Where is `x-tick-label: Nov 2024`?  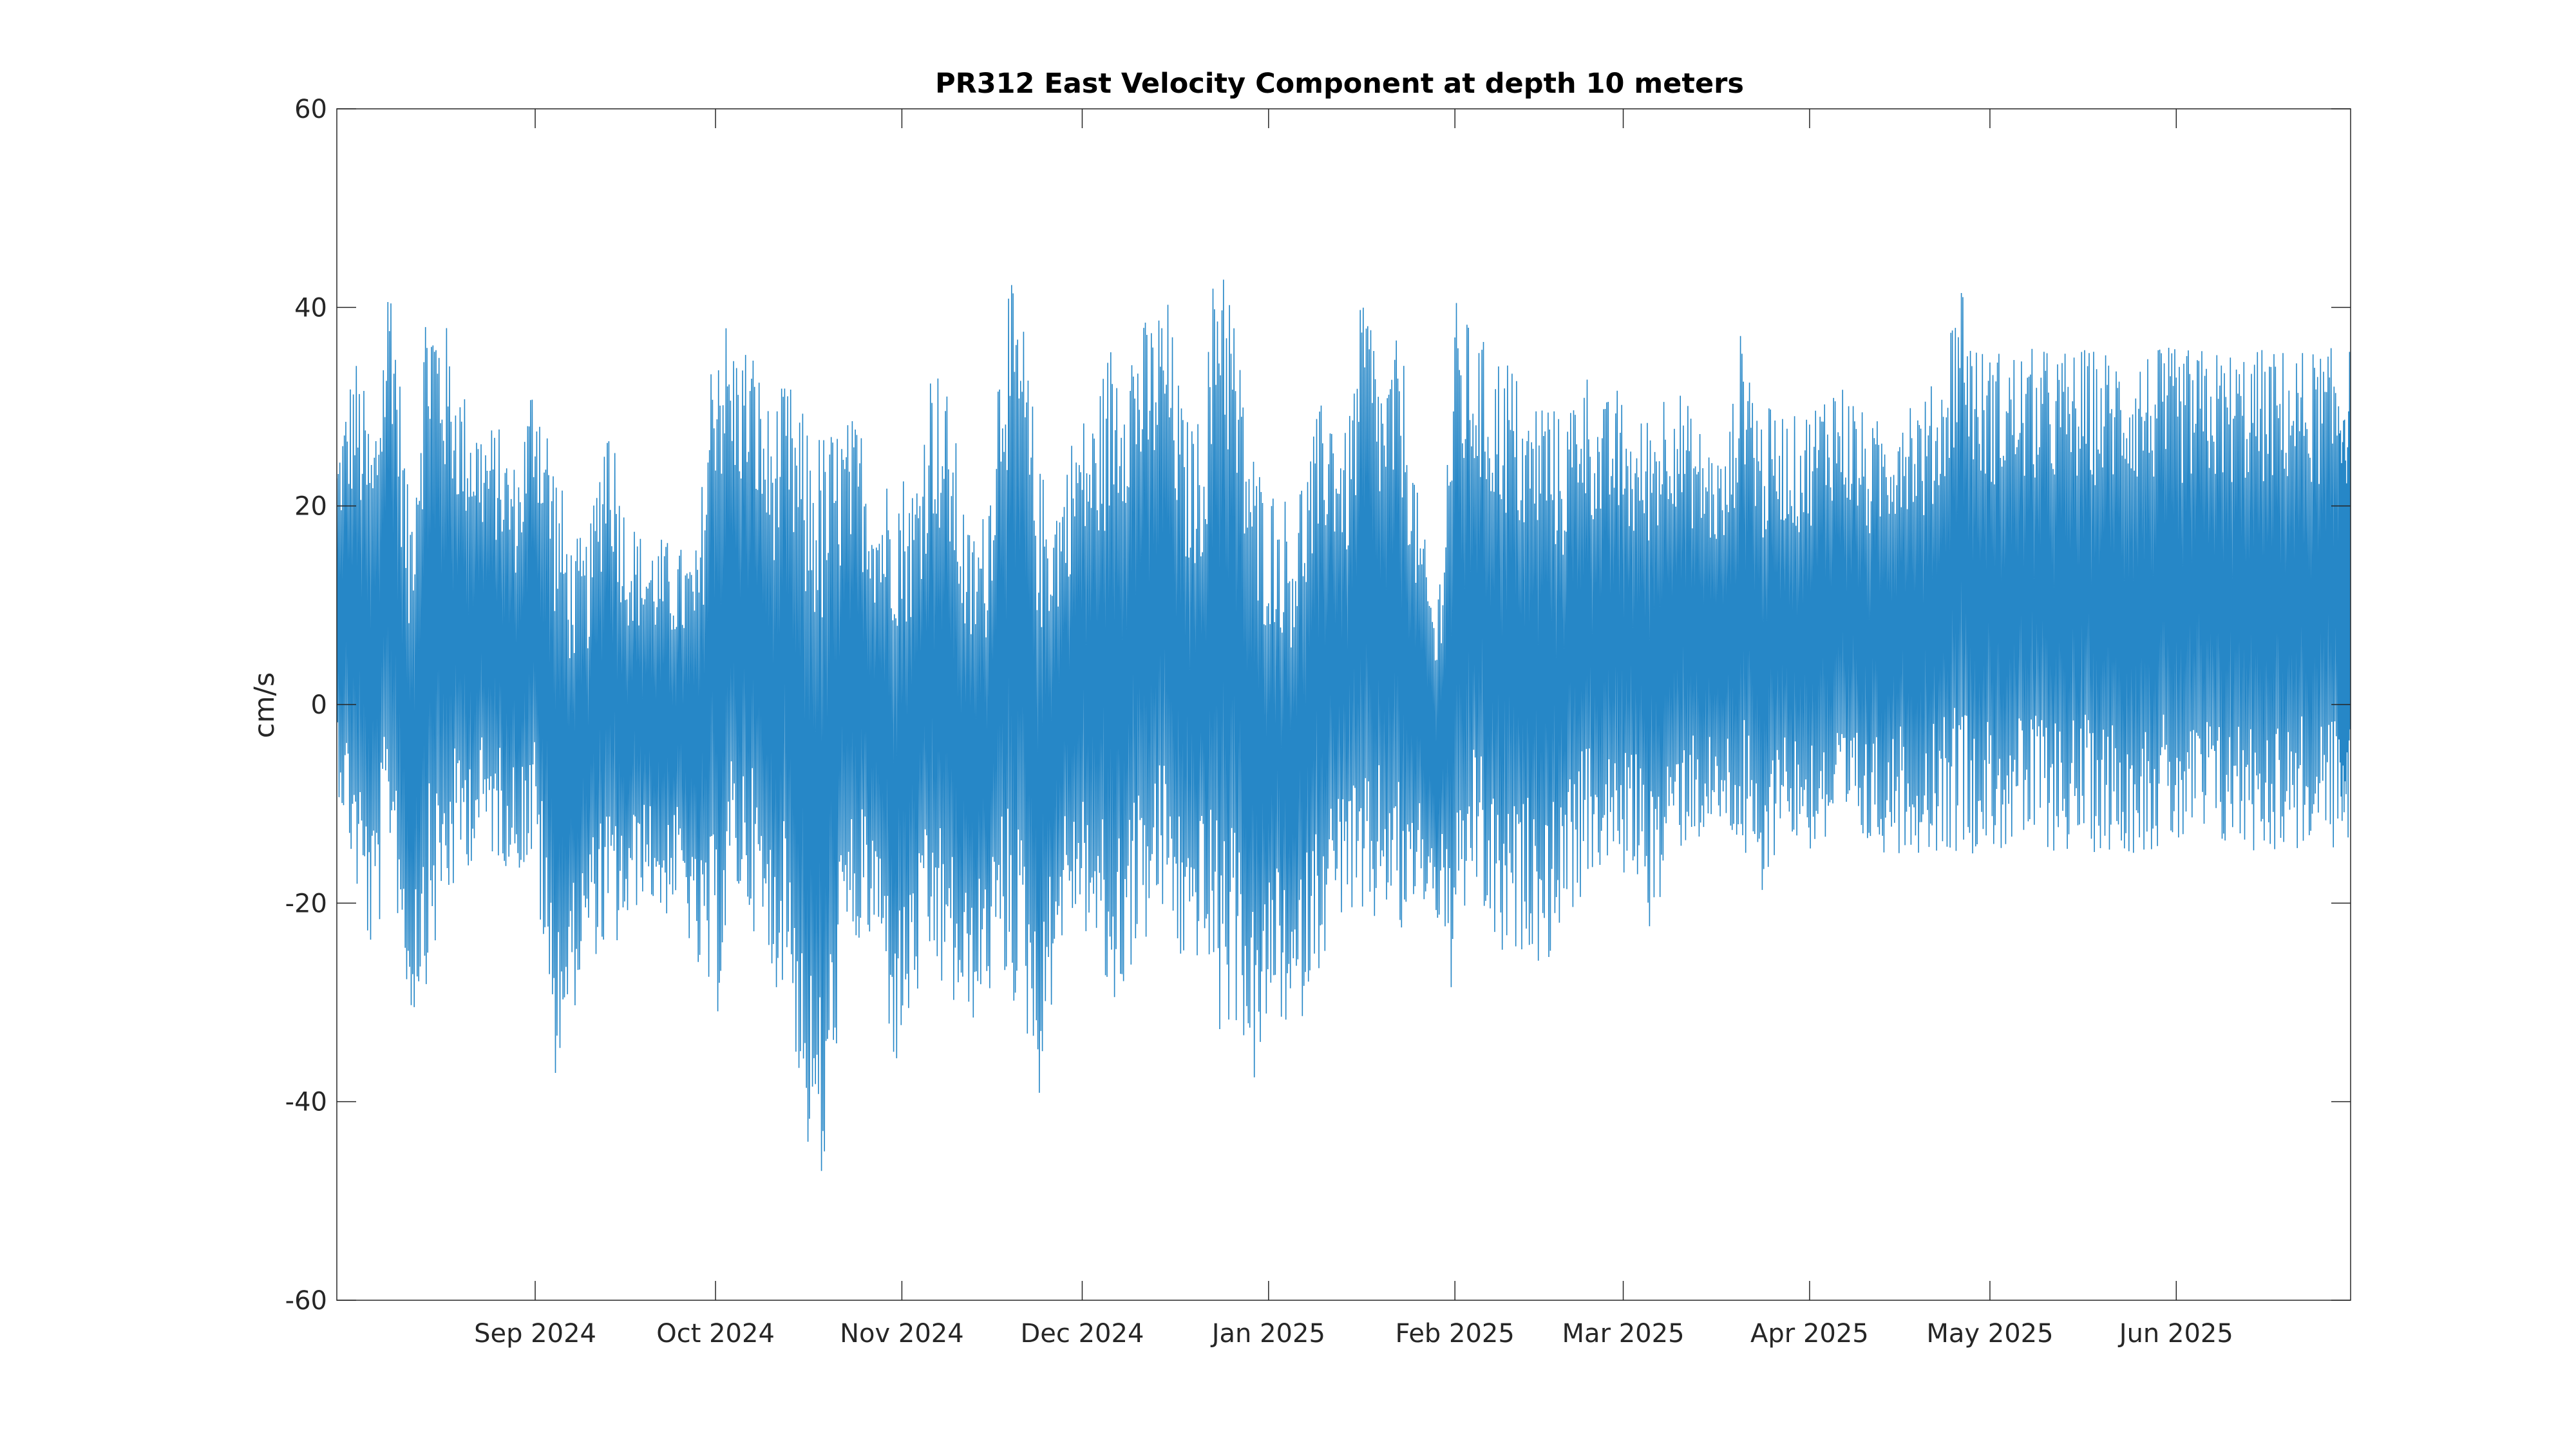 x-tick-label: Nov 2024 is located at coordinates (902, 1334).